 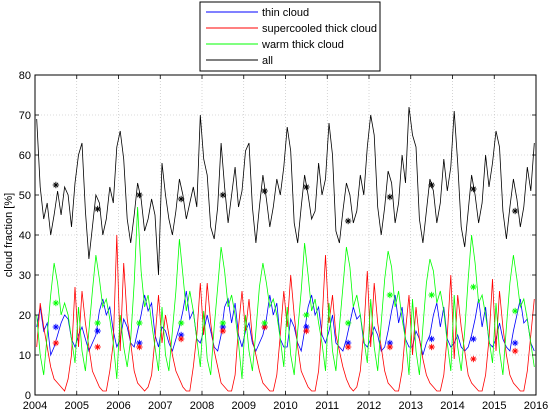 I want to click on x-tick-label: 2010, so click(x=285, y=406).